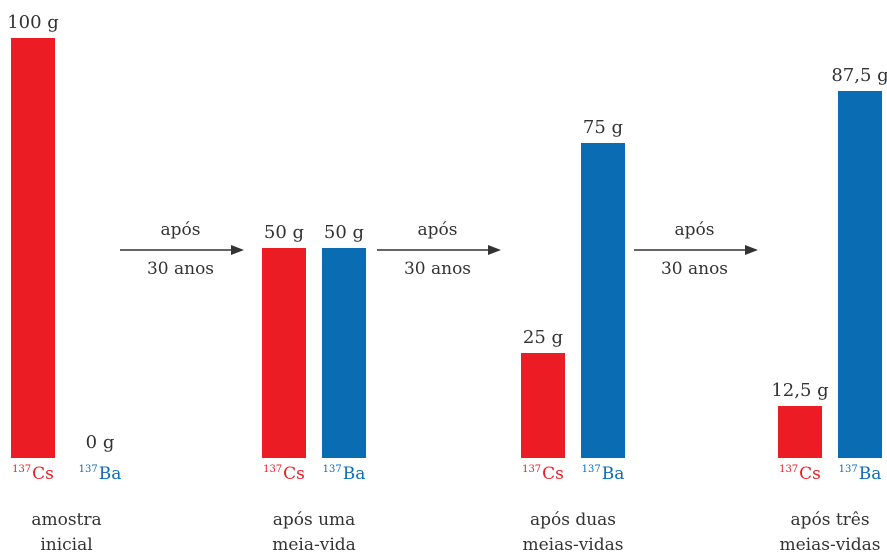  What do you see at coordinates (603, 127) in the screenshot?
I see `ba-value-label: 75 g` at bounding box center [603, 127].